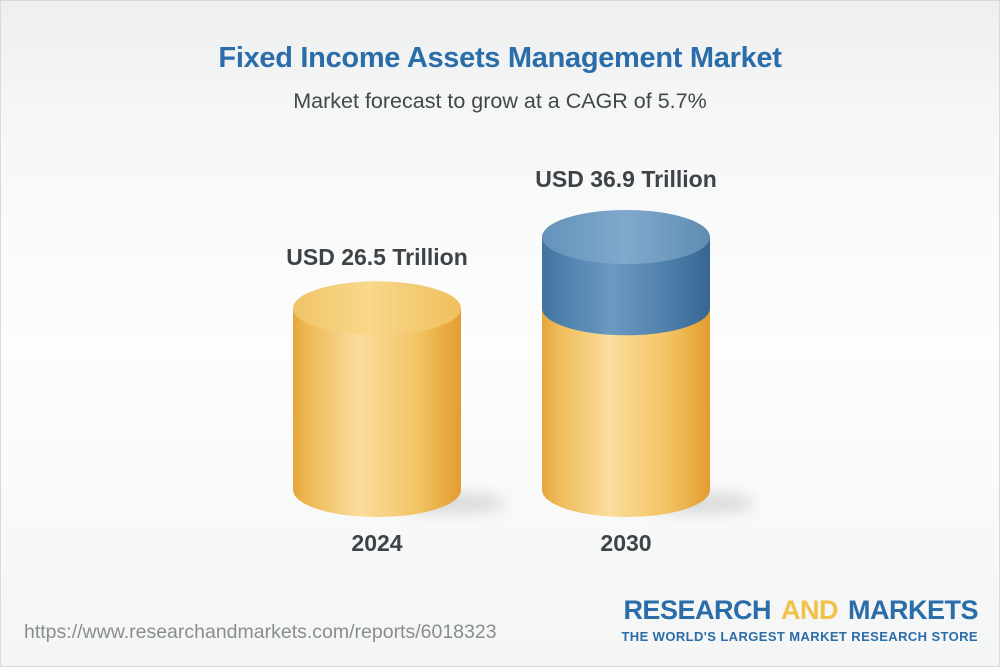 The width and height of the screenshot is (1000, 667). Describe the element at coordinates (809, 610) in the screenshot. I see `logo-word-and: AND` at that location.